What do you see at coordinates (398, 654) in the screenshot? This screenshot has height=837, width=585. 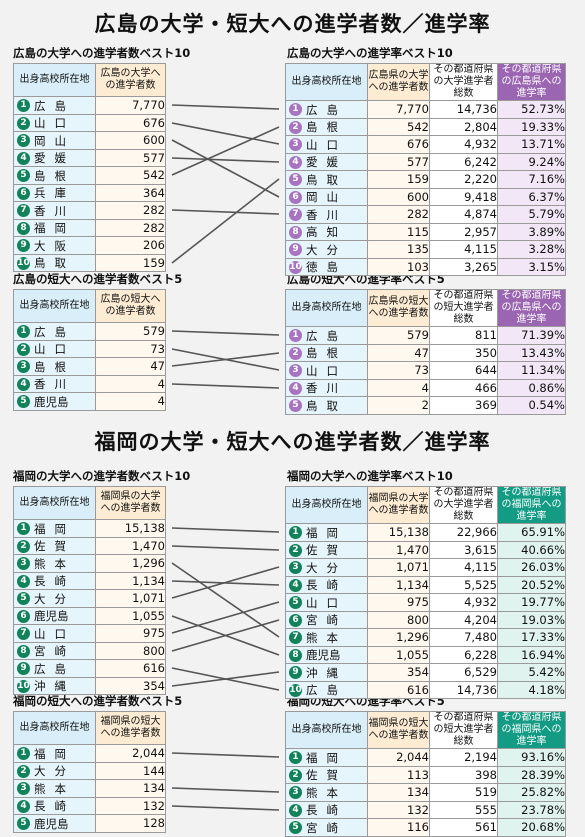 I see `count-cell: 1,055` at bounding box center [398, 654].